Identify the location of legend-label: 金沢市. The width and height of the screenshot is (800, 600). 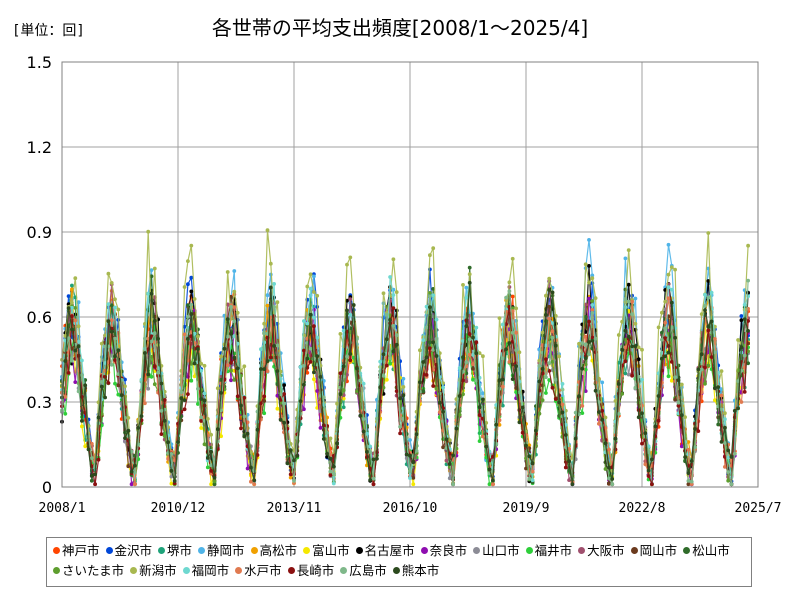
(133, 550).